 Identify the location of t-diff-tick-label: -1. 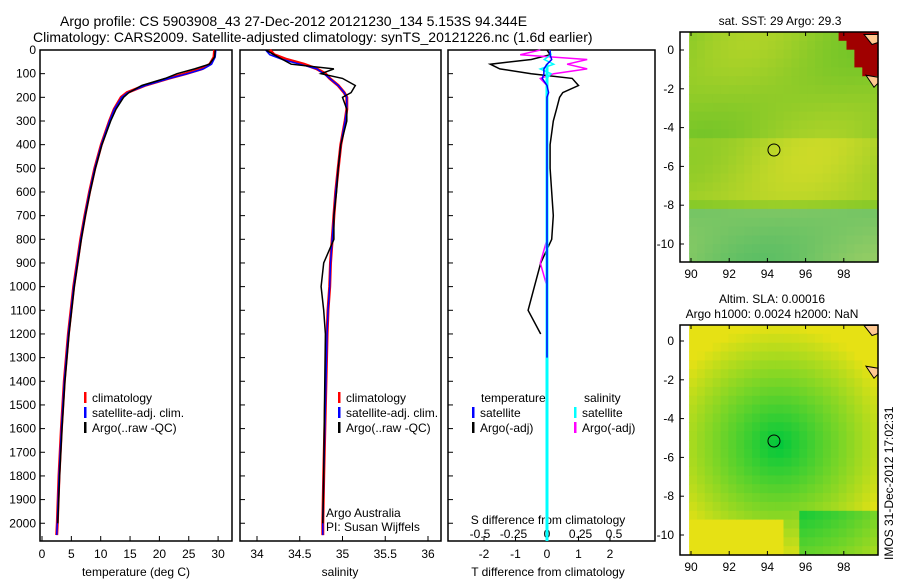
(515, 554).